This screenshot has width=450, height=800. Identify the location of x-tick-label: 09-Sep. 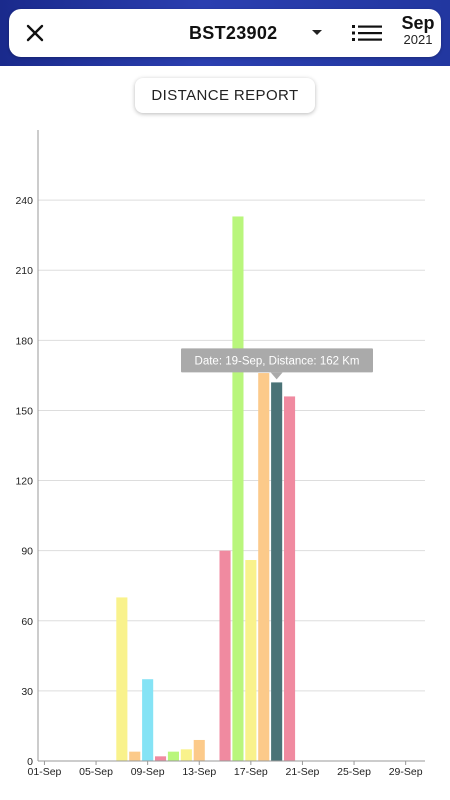
(148, 772).